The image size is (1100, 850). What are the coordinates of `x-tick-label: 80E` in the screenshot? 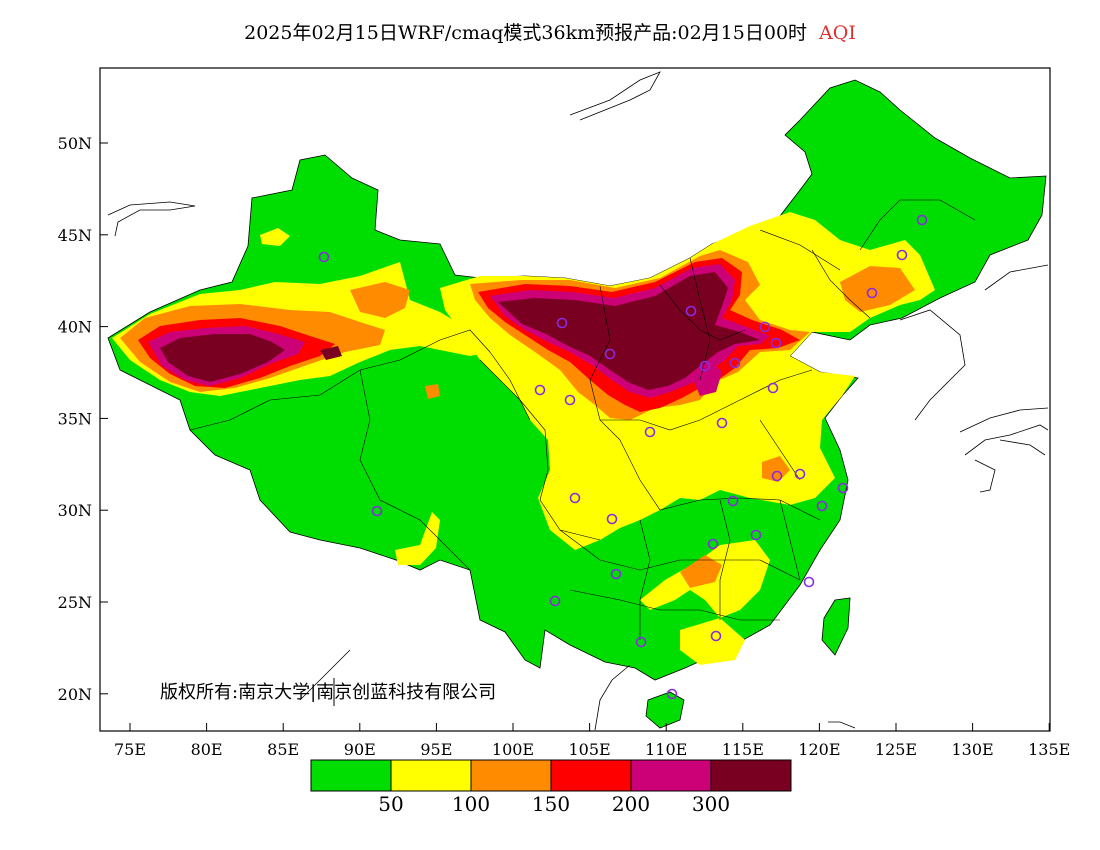 It's located at (207, 749).